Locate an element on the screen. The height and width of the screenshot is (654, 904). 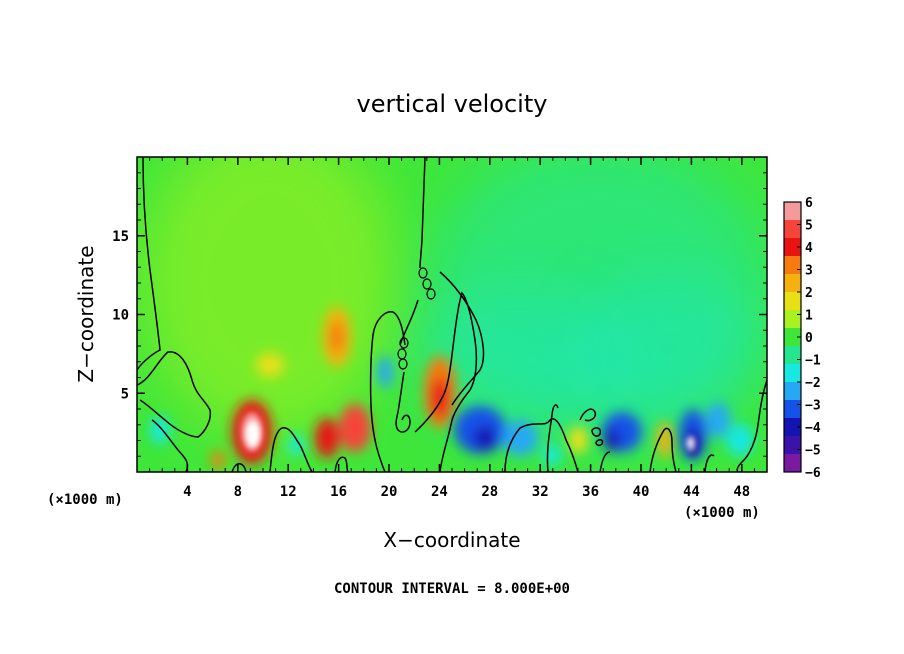
contour-right-edge is located at coordinates (751, 425).